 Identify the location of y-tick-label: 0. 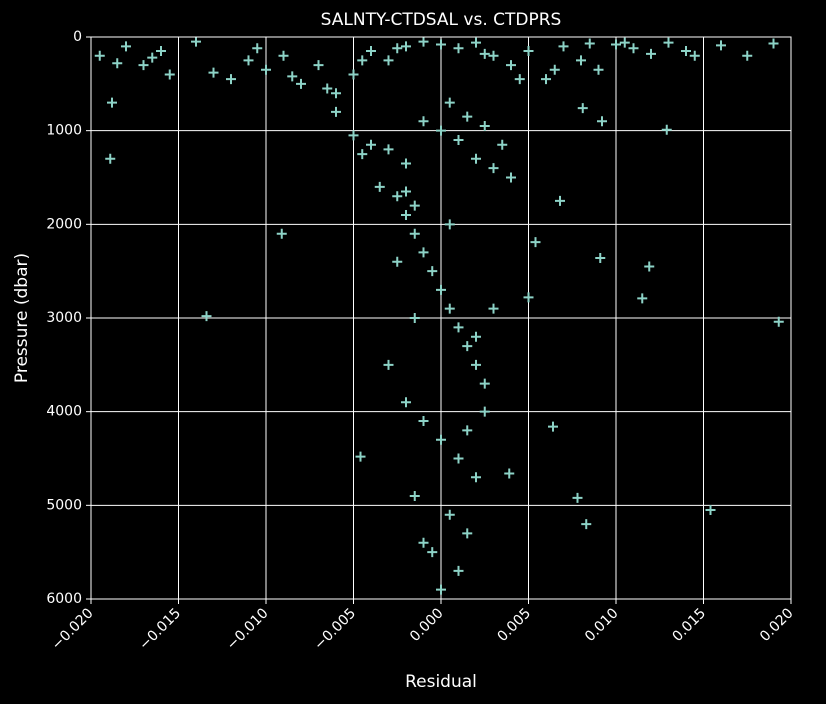
(77, 37).